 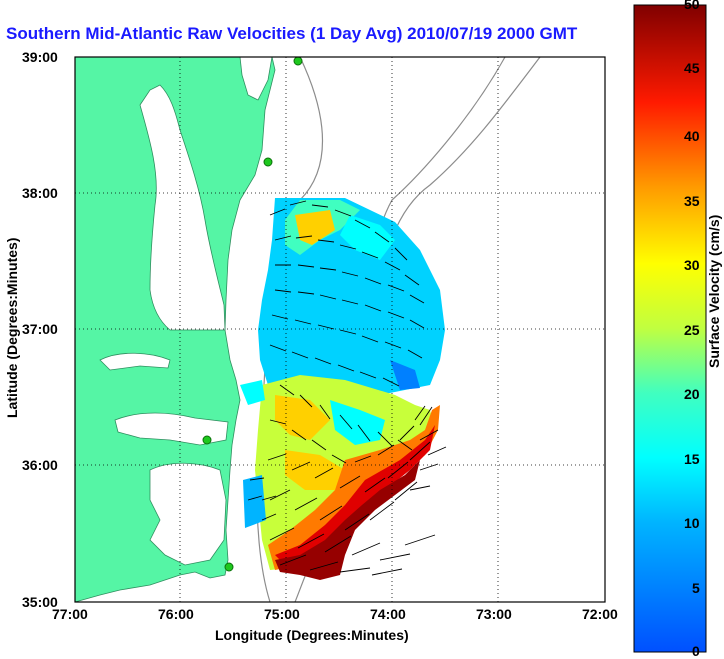 What do you see at coordinates (388, 614) in the screenshot?
I see `x-tick-label: 74:00` at bounding box center [388, 614].